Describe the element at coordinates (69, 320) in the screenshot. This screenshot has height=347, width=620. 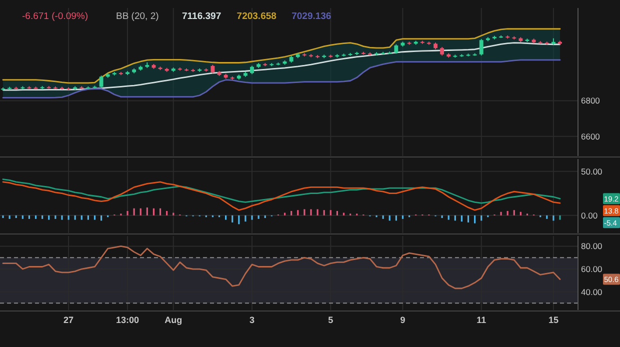
I see `x-tick-label: 27` at that location.